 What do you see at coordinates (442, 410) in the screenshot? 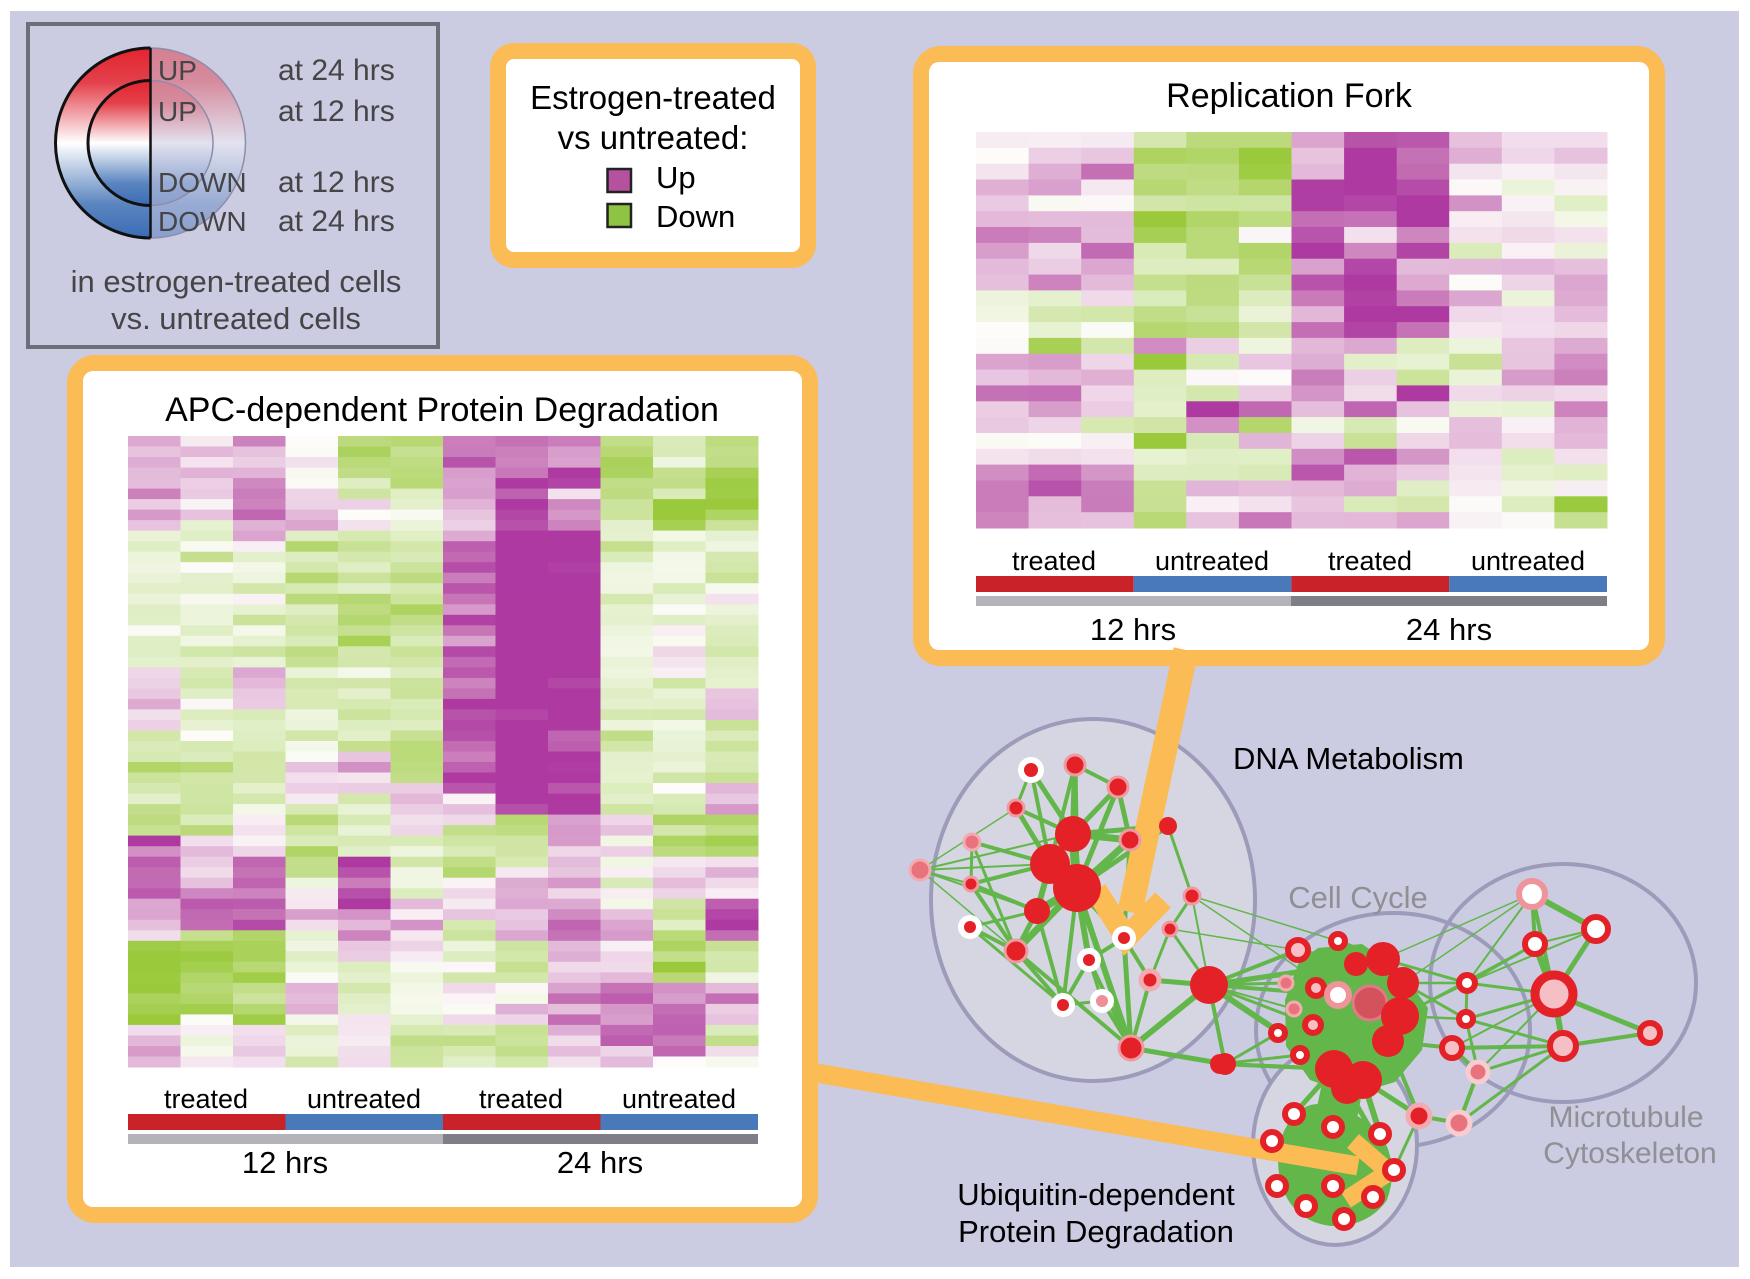
I see `svg-text:APC-dependent Protein Degradat: APC-dependent Protein Degradation` at bounding box center [442, 410].